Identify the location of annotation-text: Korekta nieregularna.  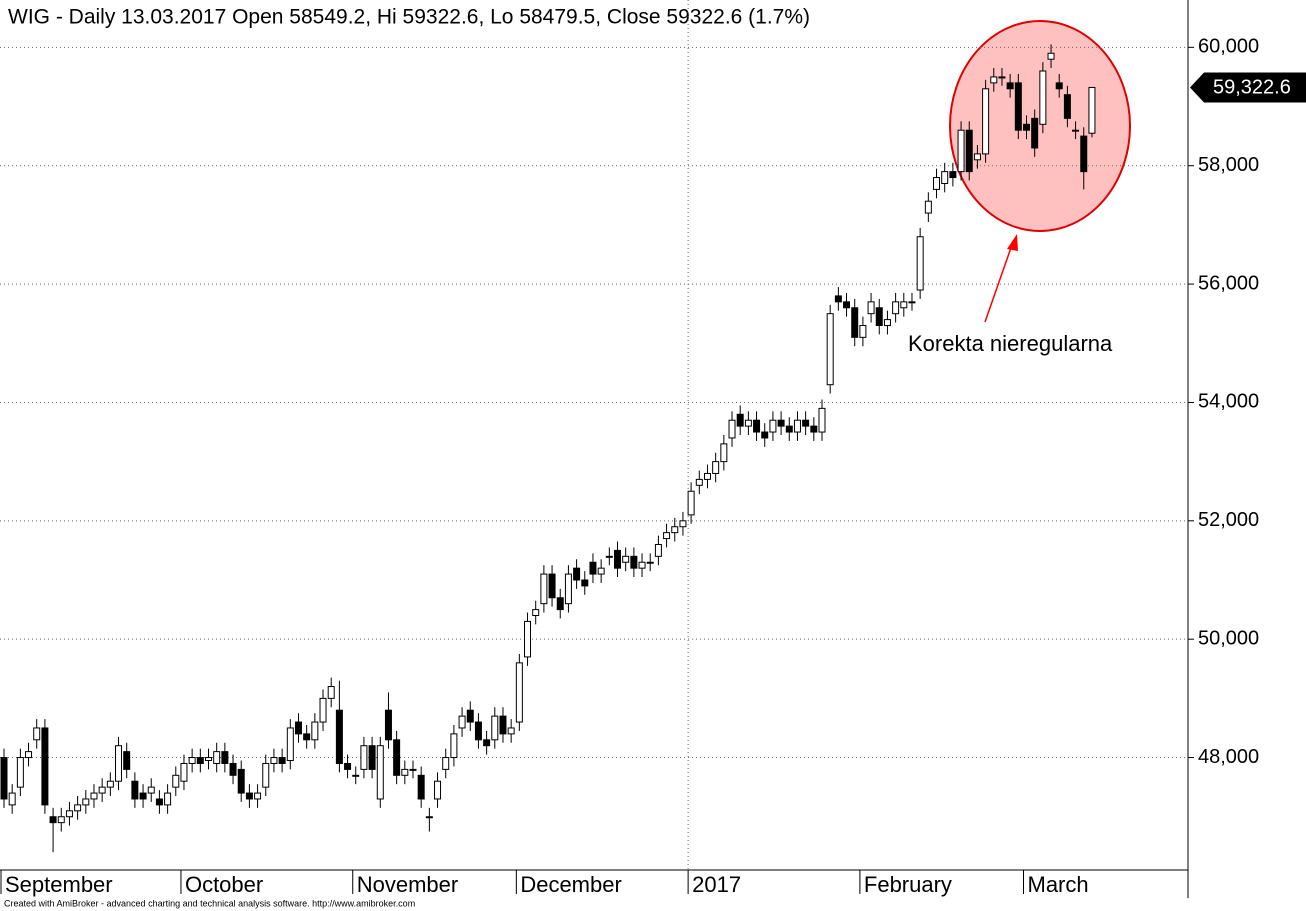
(1010, 343).